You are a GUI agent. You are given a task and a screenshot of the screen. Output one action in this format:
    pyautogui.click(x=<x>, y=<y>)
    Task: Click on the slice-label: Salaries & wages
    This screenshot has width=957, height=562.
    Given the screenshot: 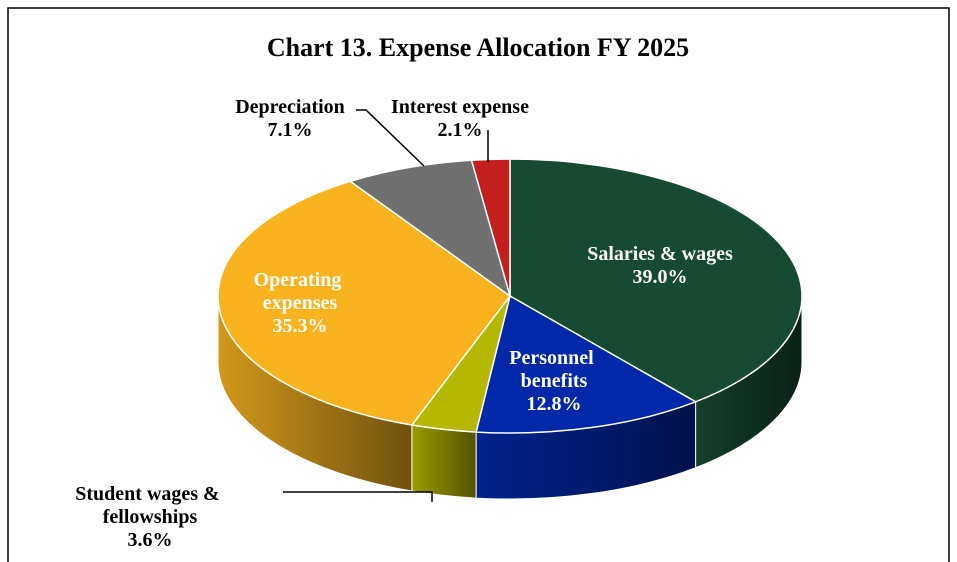 What is the action you would take?
    pyautogui.click(x=660, y=254)
    